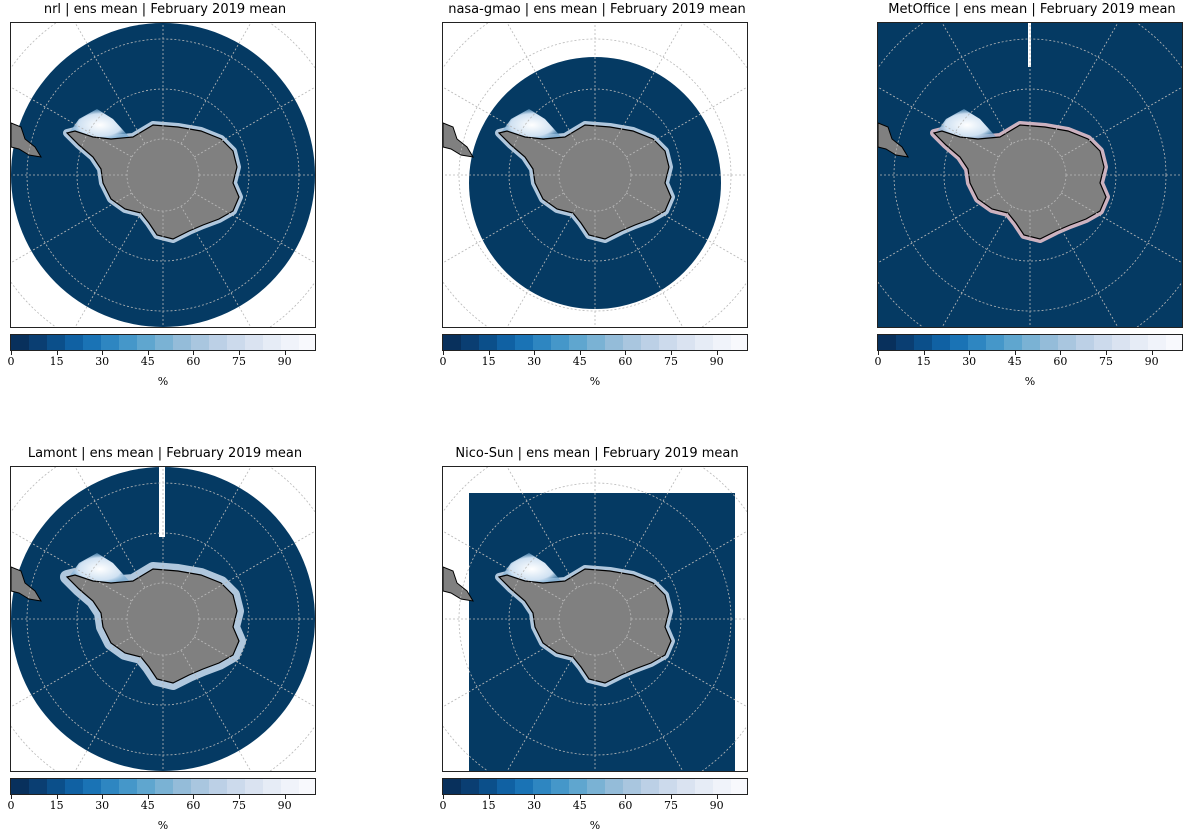 Image resolution: width=1203 pixels, height=834 pixels. I want to click on map-nrl, so click(163, 175).